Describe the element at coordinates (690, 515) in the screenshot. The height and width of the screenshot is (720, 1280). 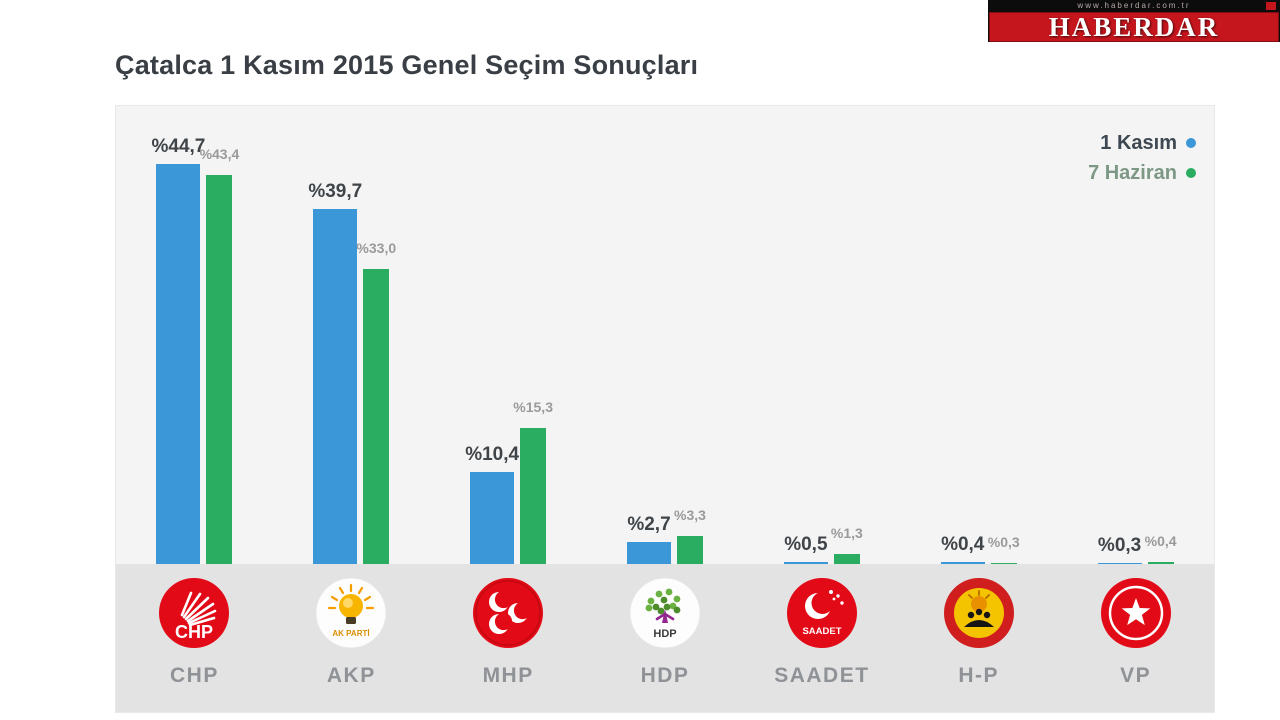
I see `value-label-7haziran: %3,3` at that location.